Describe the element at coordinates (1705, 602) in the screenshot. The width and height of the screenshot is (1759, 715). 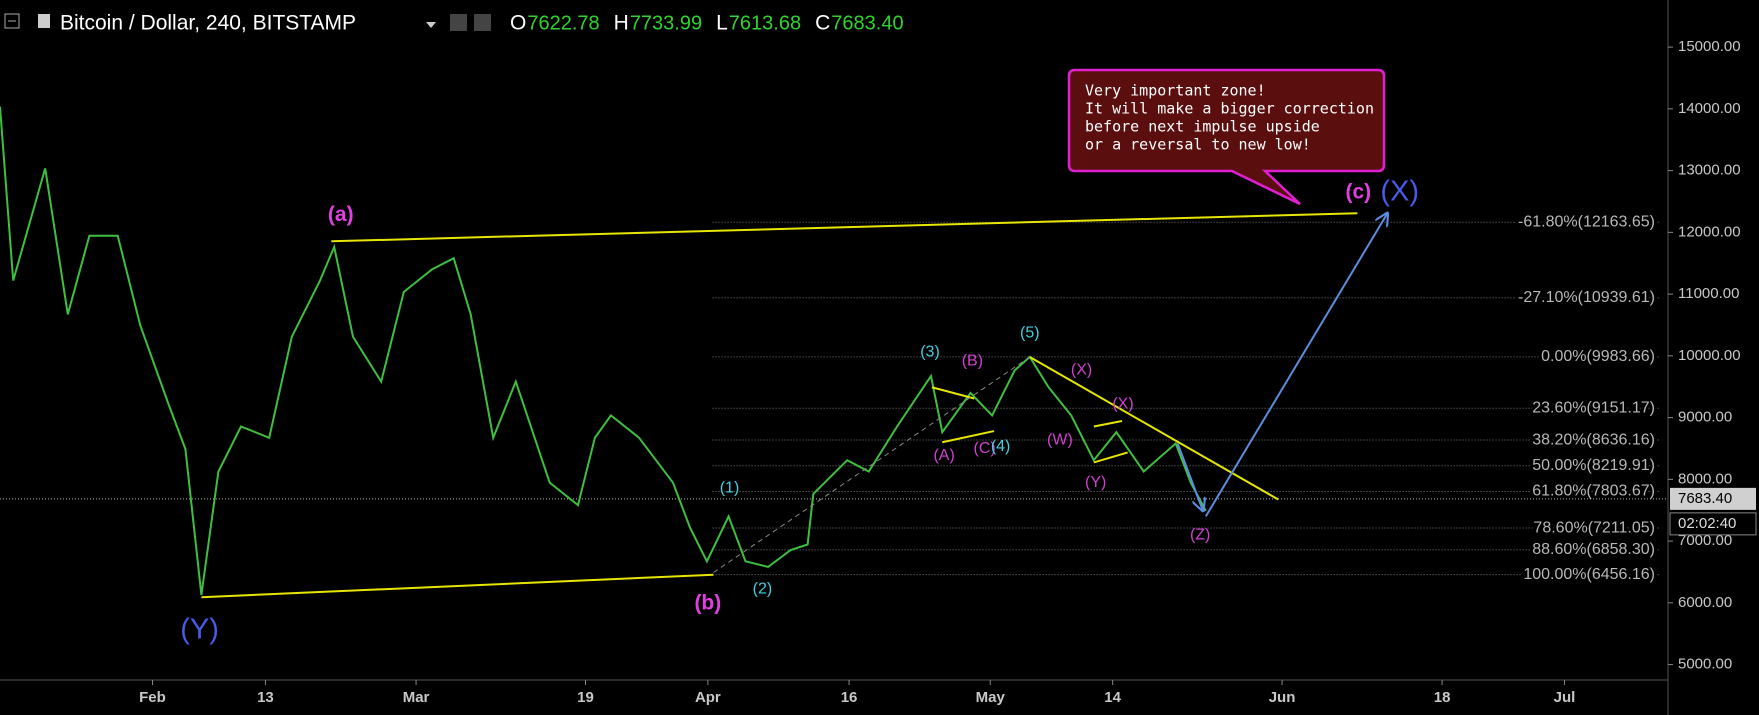
I see `y-tick-label: 6000.00` at that location.